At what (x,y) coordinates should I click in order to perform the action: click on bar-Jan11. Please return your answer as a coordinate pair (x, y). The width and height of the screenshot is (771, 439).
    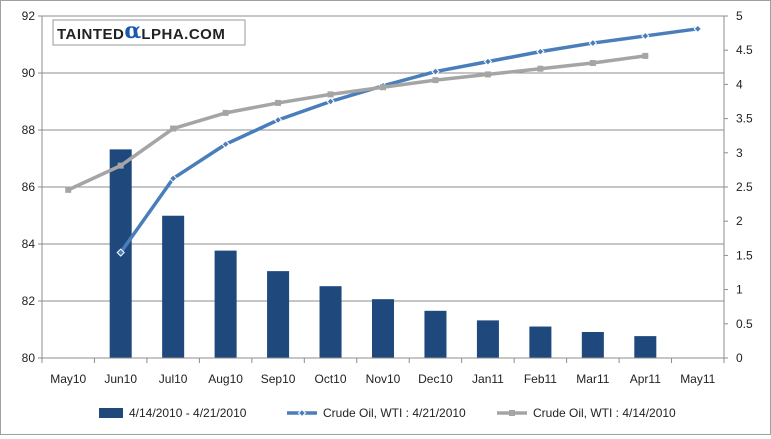
    Looking at the image, I should click on (487, 339).